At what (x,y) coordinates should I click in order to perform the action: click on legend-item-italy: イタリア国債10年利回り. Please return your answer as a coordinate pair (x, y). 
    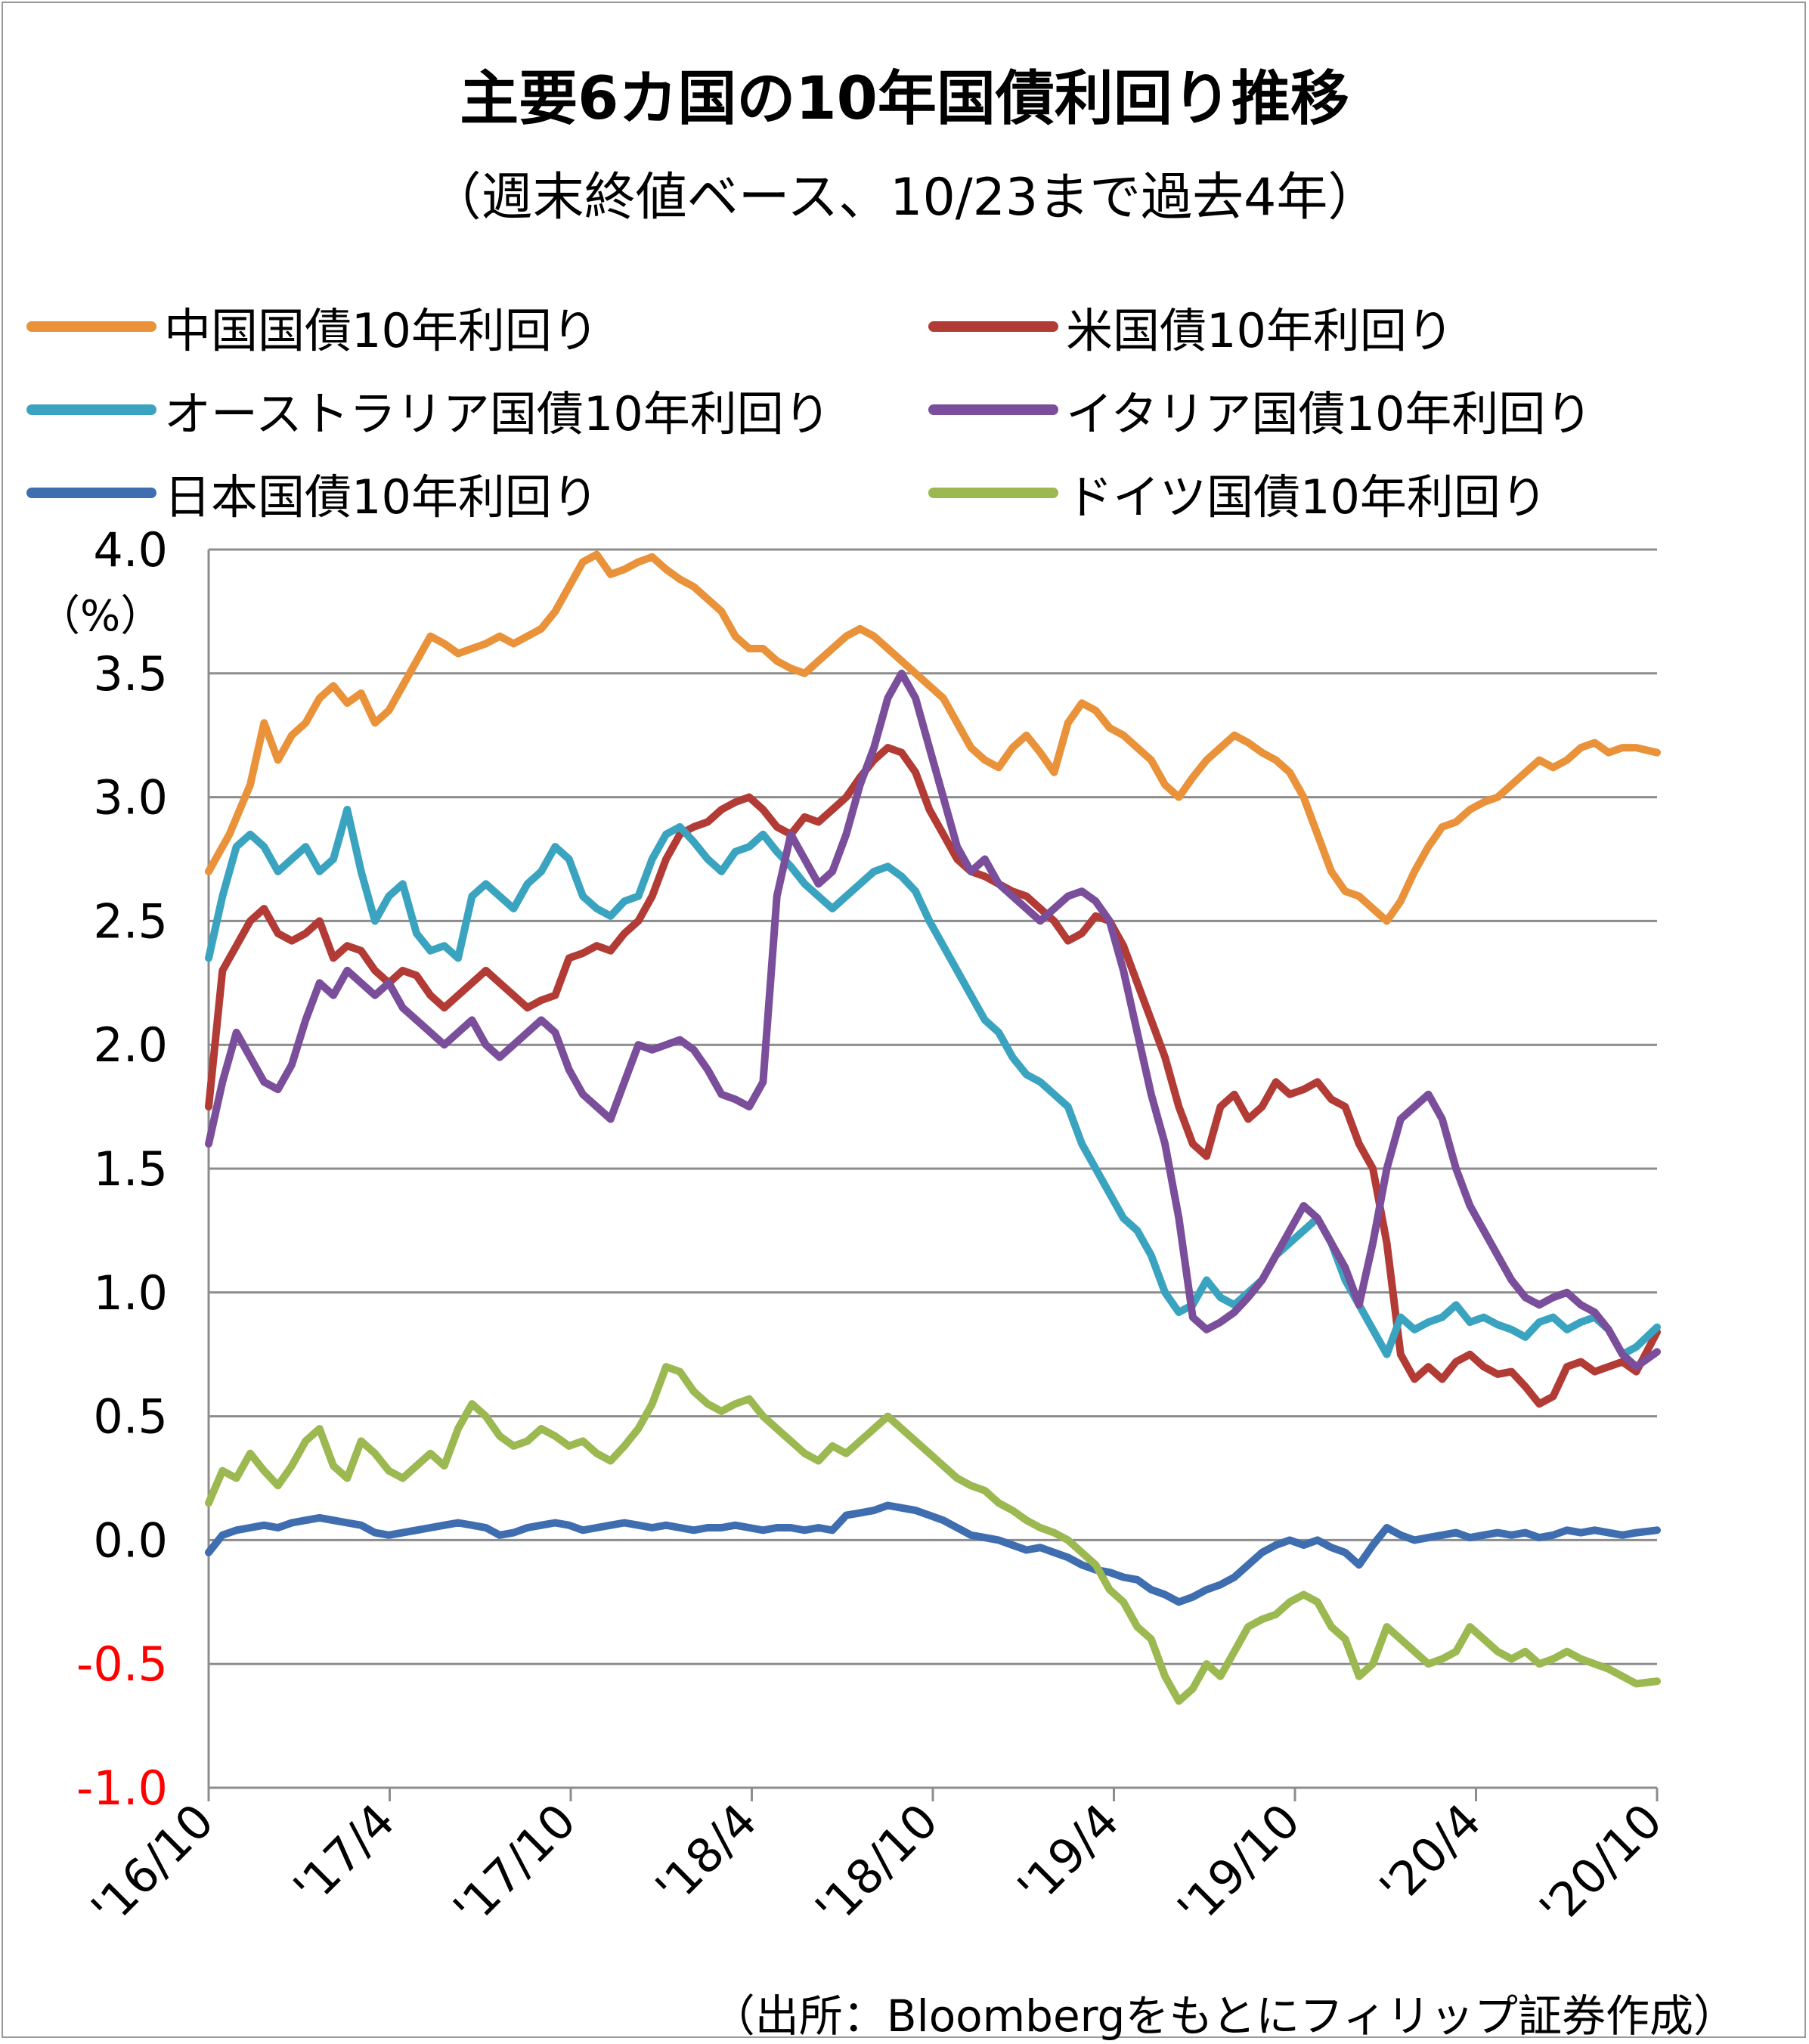
    Looking at the image, I should click on (1260, 410).